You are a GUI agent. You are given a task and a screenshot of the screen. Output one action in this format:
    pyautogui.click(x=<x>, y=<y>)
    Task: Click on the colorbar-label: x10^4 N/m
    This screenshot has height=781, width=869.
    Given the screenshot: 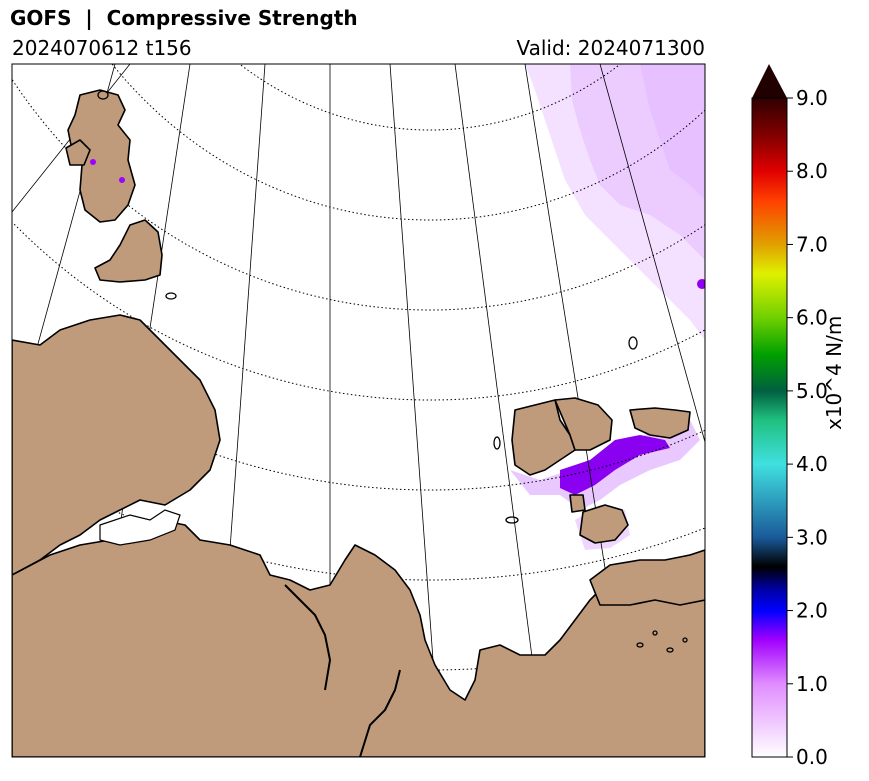 What is the action you would take?
    pyautogui.click(x=834, y=372)
    